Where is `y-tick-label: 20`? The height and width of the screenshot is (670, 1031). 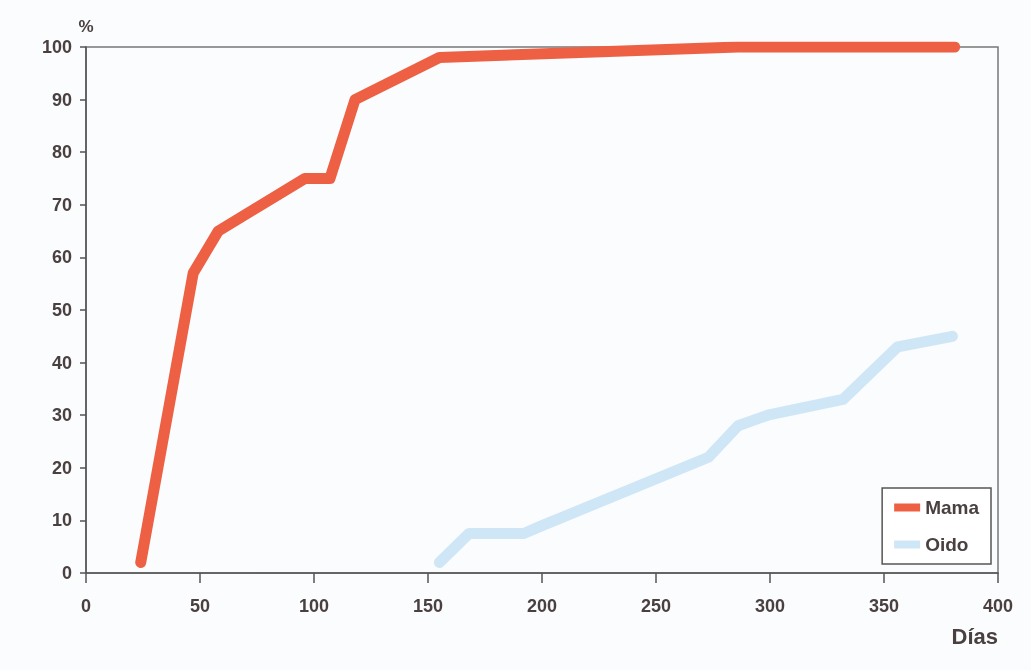 y-tick-label: 20 is located at coordinates (61, 467).